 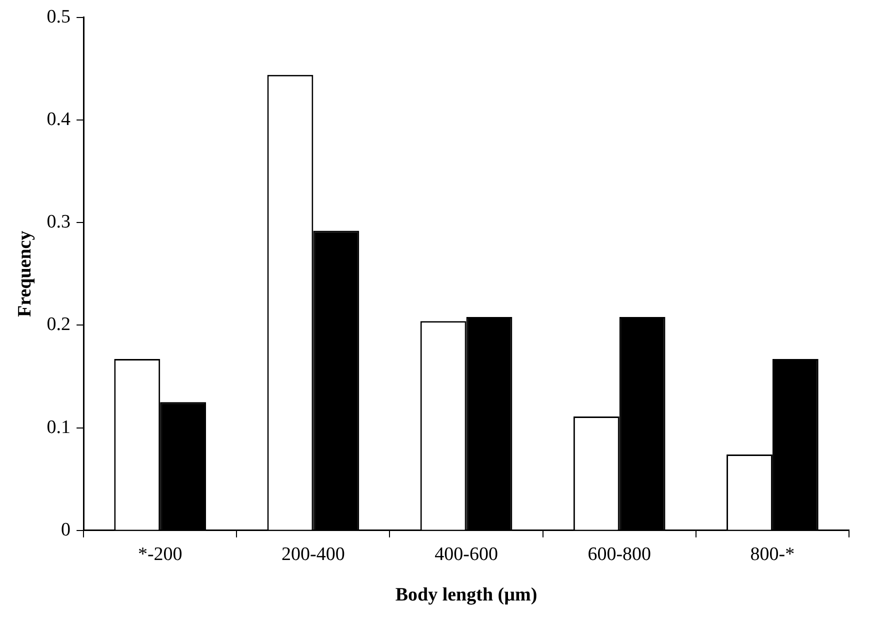 What do you see at coordinates (58, 427) in the screenshot?
I see `y-tick-label: 0.1` at bounding box center [58, 427].